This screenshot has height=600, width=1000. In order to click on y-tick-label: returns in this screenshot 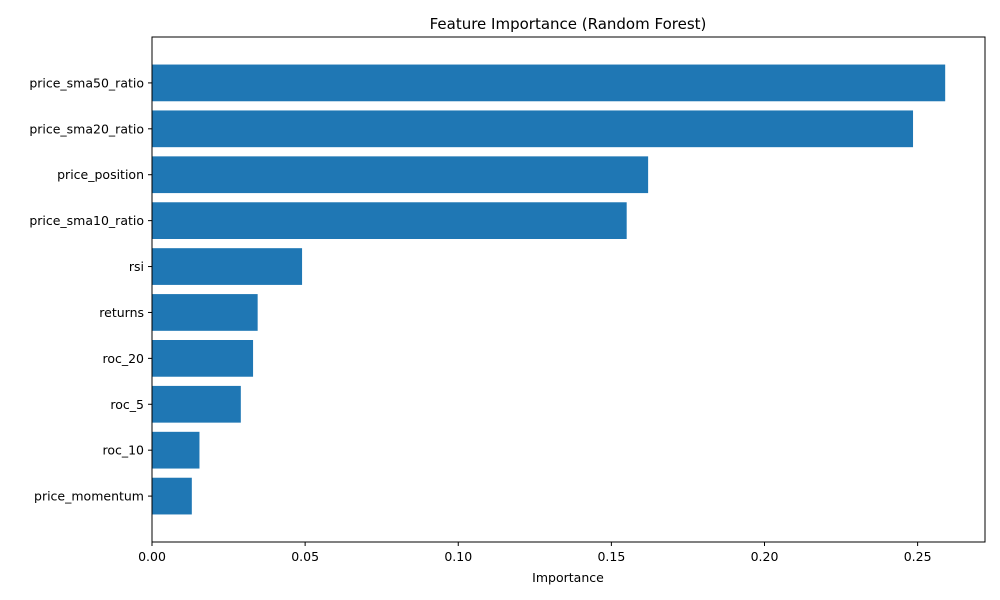, I will do `click(121, 312)`.